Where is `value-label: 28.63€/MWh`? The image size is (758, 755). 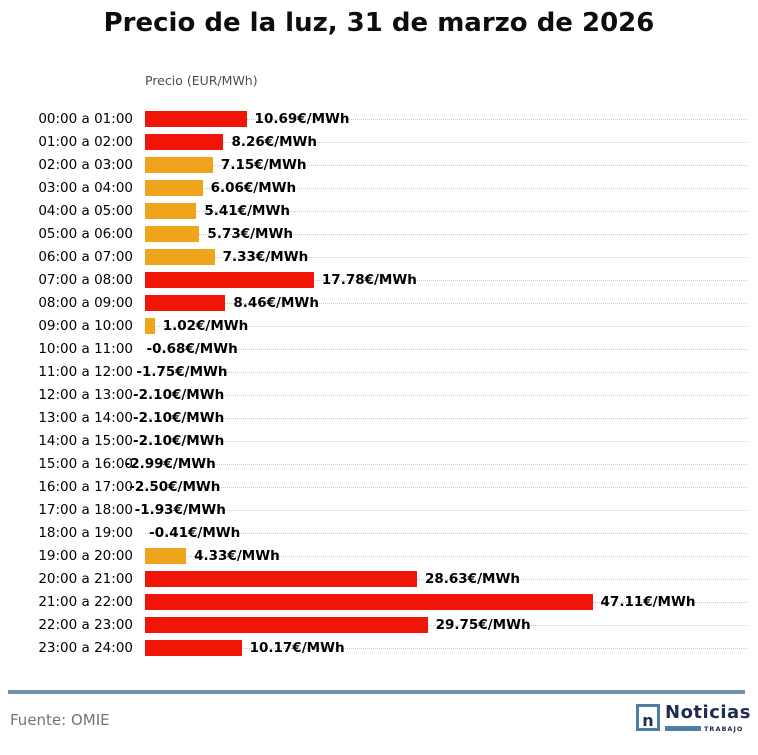 value-label: 28.63€/MWh is located at coordinates (472, 579).